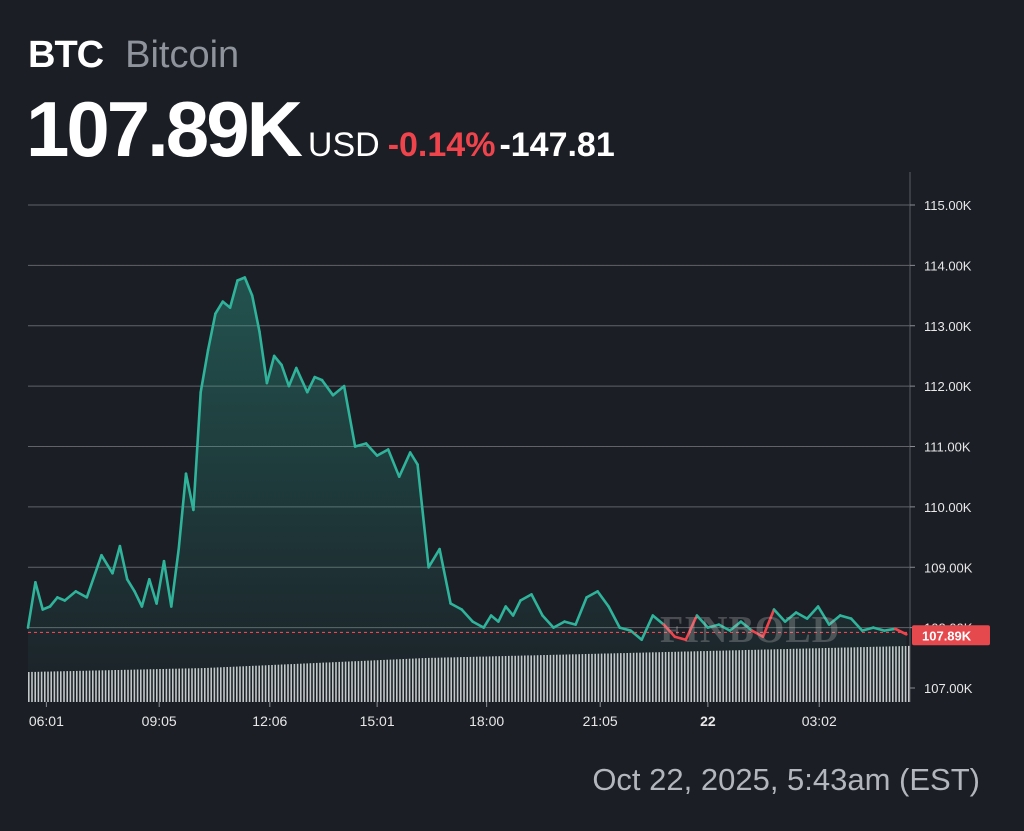  Describe the element at coordinates (786, 779) in the screenshot. I see `timestamp: Oct 22, 2025, 5:43am (EST)` at that location.